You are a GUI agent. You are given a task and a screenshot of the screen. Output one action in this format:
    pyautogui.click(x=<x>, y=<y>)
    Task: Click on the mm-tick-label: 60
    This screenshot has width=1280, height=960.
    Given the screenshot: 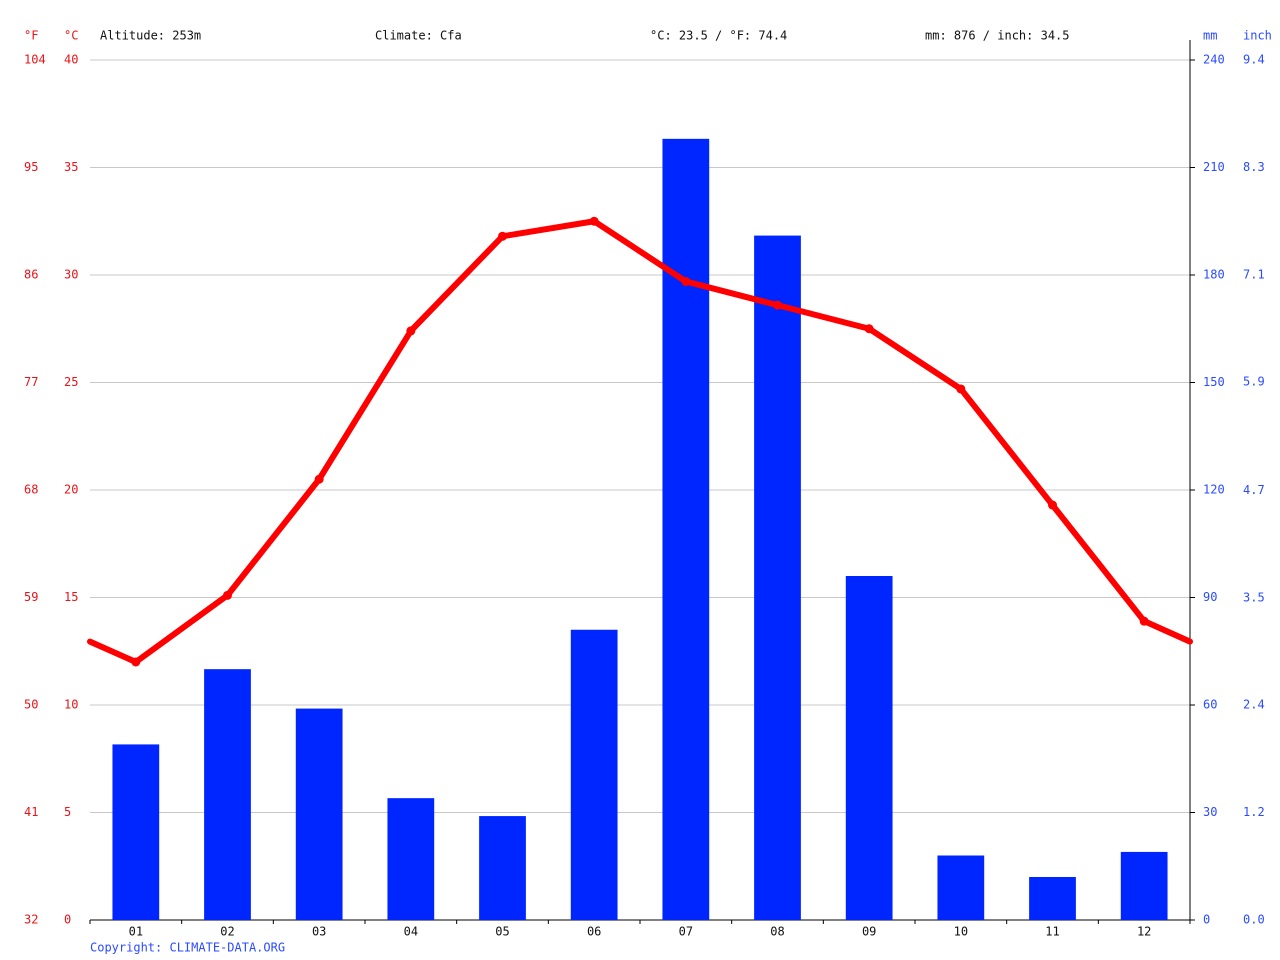 What is the action you would take?
    pyautogui.click(x=1210, y=705)
    